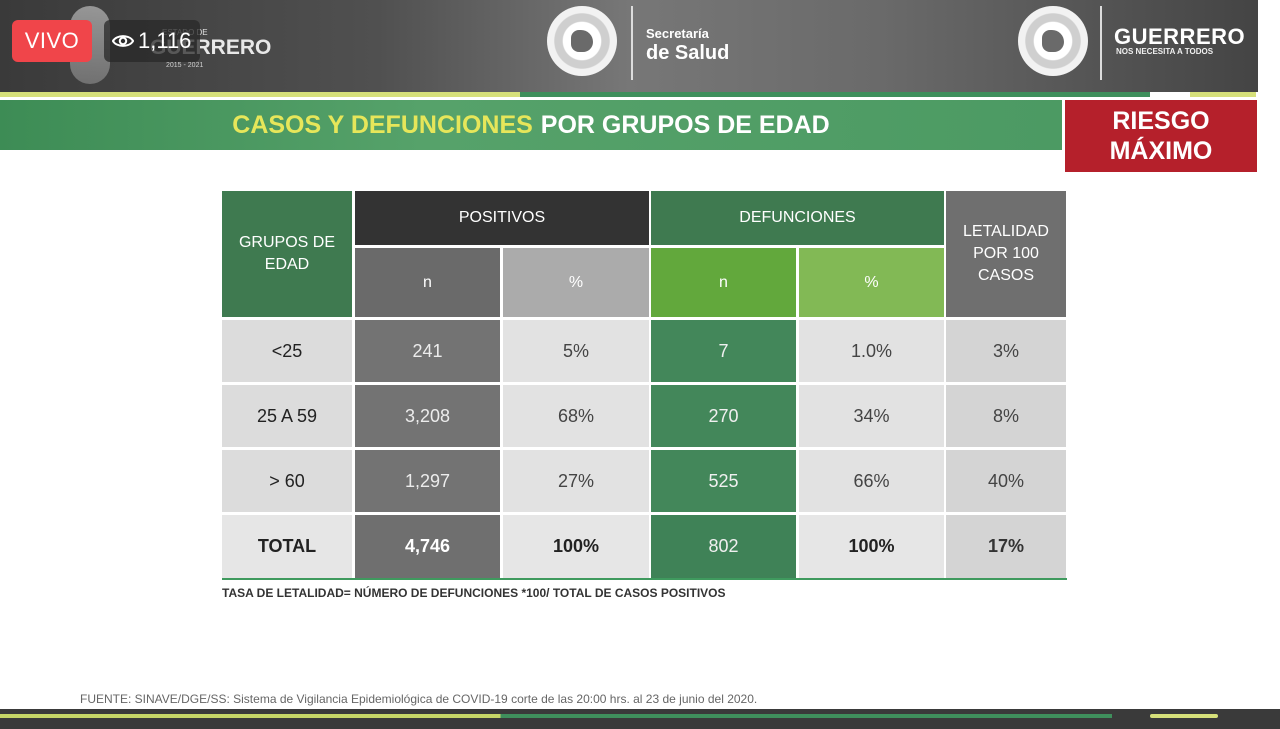  Describe the element at coordinates (677, 33) in the screenshot. I see `secretaria-label: Secretaría` at that location.